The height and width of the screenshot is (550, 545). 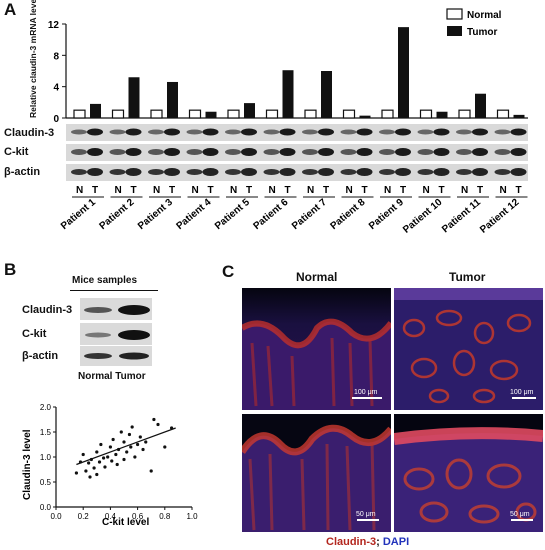 I want to click on legend-normal-swatch, so click(x=454, y=14).